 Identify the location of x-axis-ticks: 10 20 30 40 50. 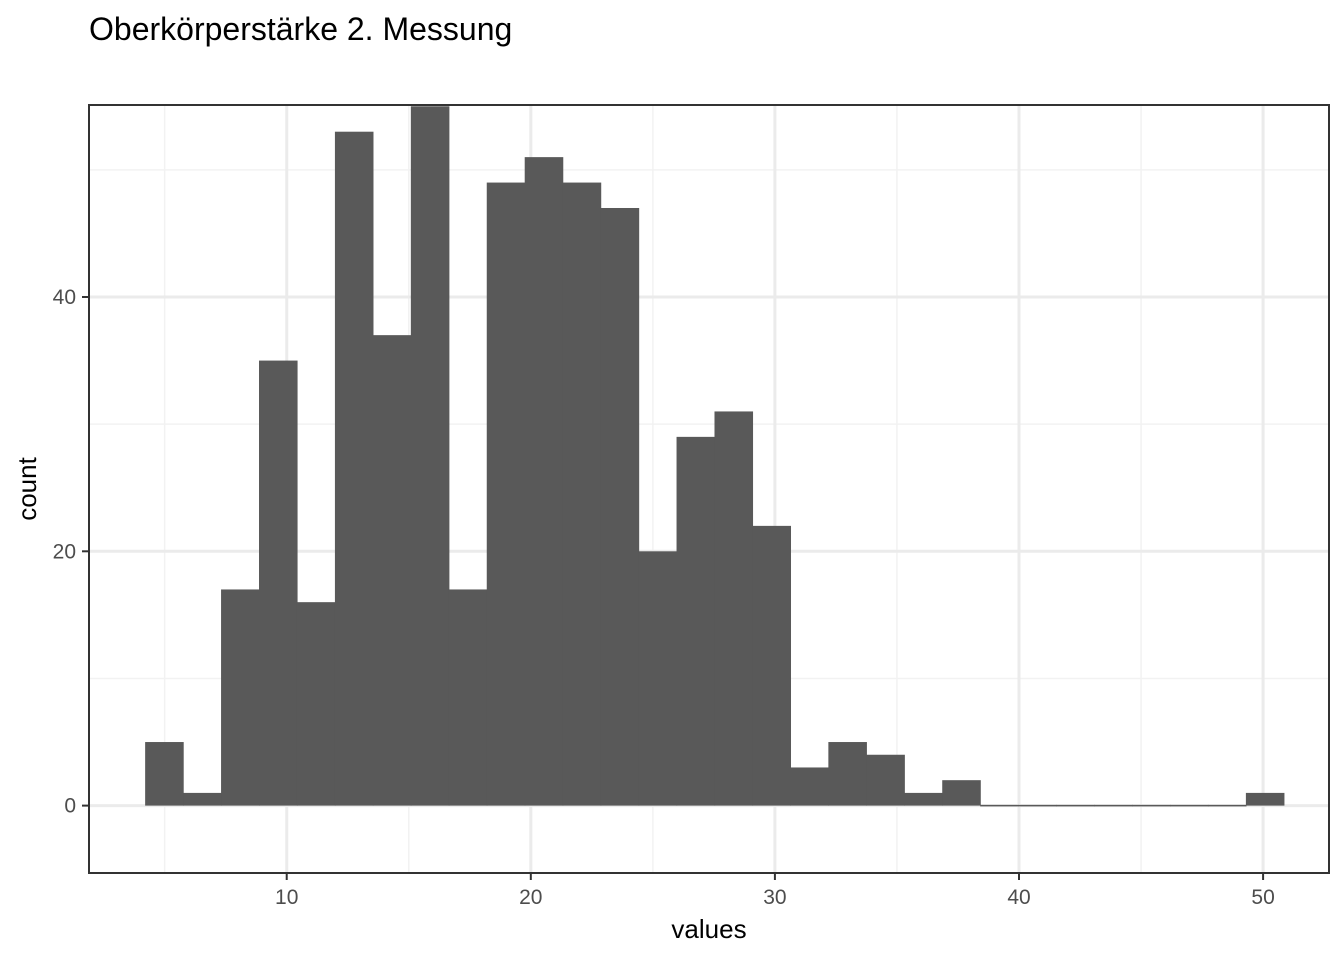
(775, 891).